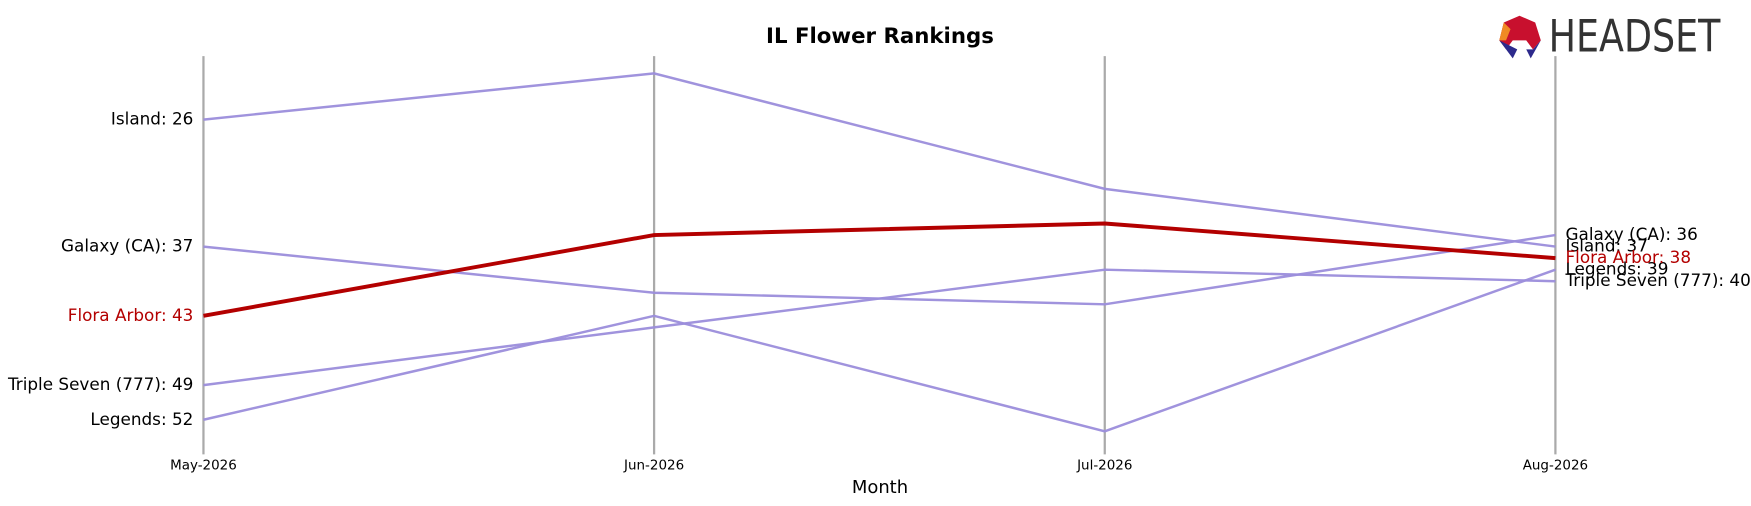 This screenshot has width=1751, height=506. I want to click on x-tick-label: Jun-2026, so click(653, 466).